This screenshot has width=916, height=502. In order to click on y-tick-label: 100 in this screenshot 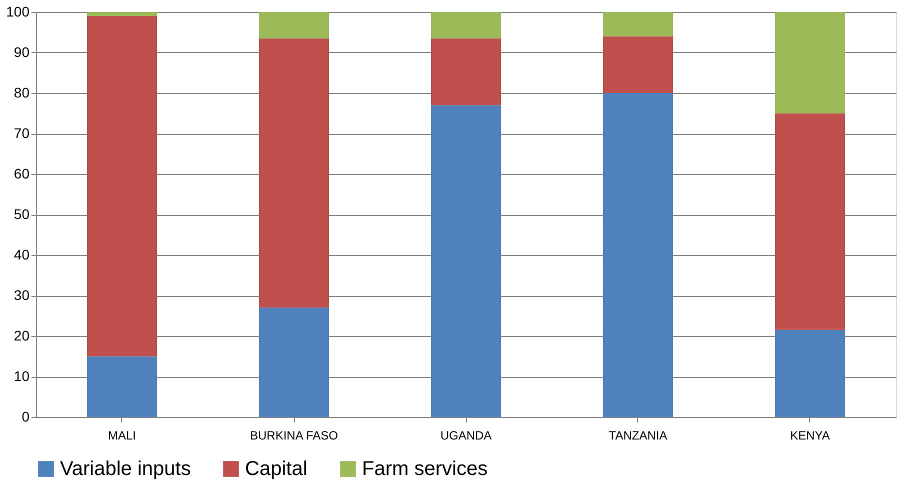, I will do `click(18, 12)`.